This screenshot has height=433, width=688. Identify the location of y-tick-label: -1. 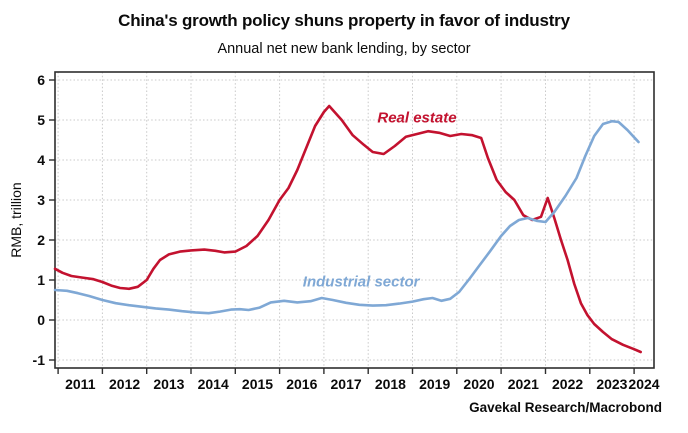
(39, 360).